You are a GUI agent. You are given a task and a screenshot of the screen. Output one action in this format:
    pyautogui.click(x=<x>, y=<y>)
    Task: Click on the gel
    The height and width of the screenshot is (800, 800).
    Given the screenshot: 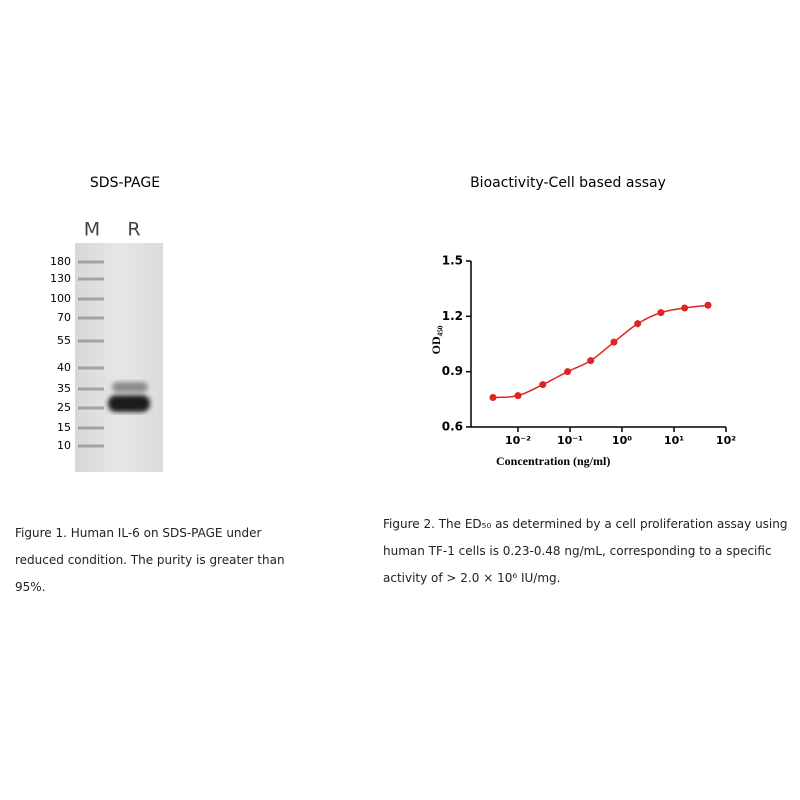 What is the action you would take?
    pyautogui.click(x=119, y=357)
    